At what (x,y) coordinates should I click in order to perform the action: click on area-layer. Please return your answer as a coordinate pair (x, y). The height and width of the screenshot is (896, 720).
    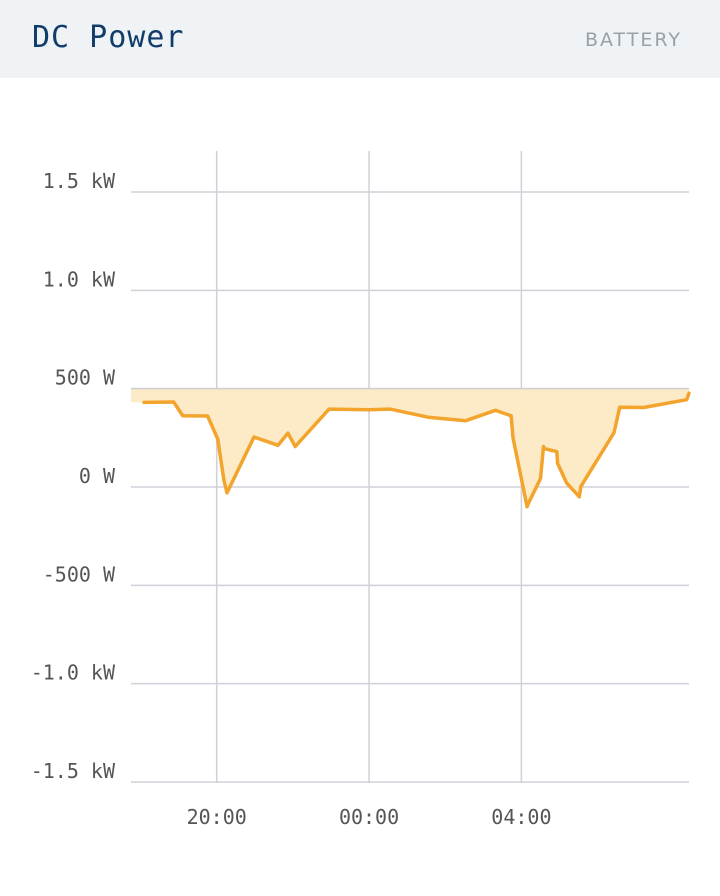
    Looking at the image, I should click on (411, 448).